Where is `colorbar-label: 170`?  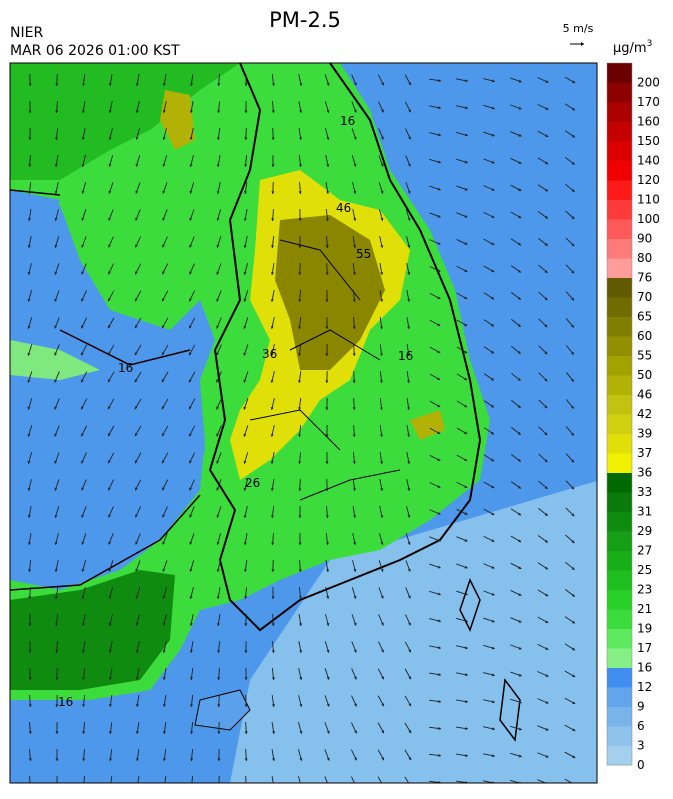
colorbar-label: 170 is located at coordinates (648, 102).